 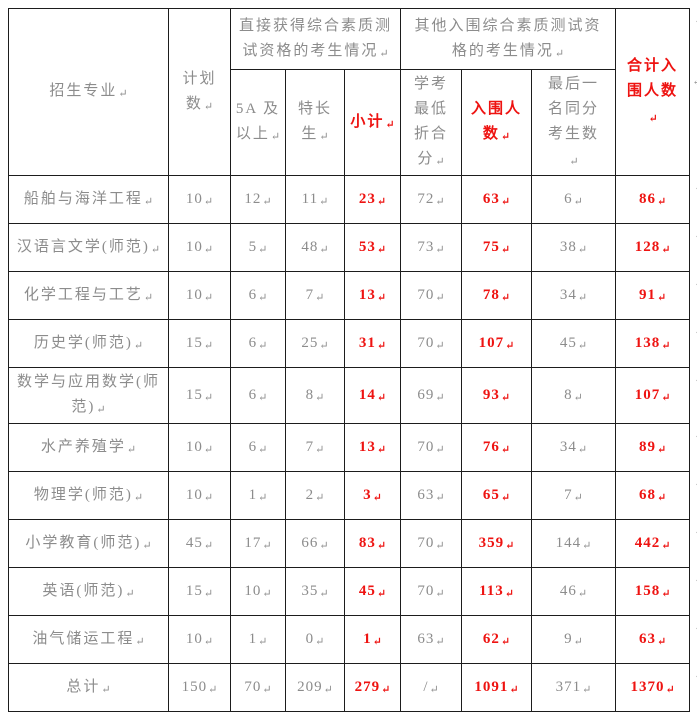 I want to click on cell-shortlisted: 76↵, so click(x=497, y=447).